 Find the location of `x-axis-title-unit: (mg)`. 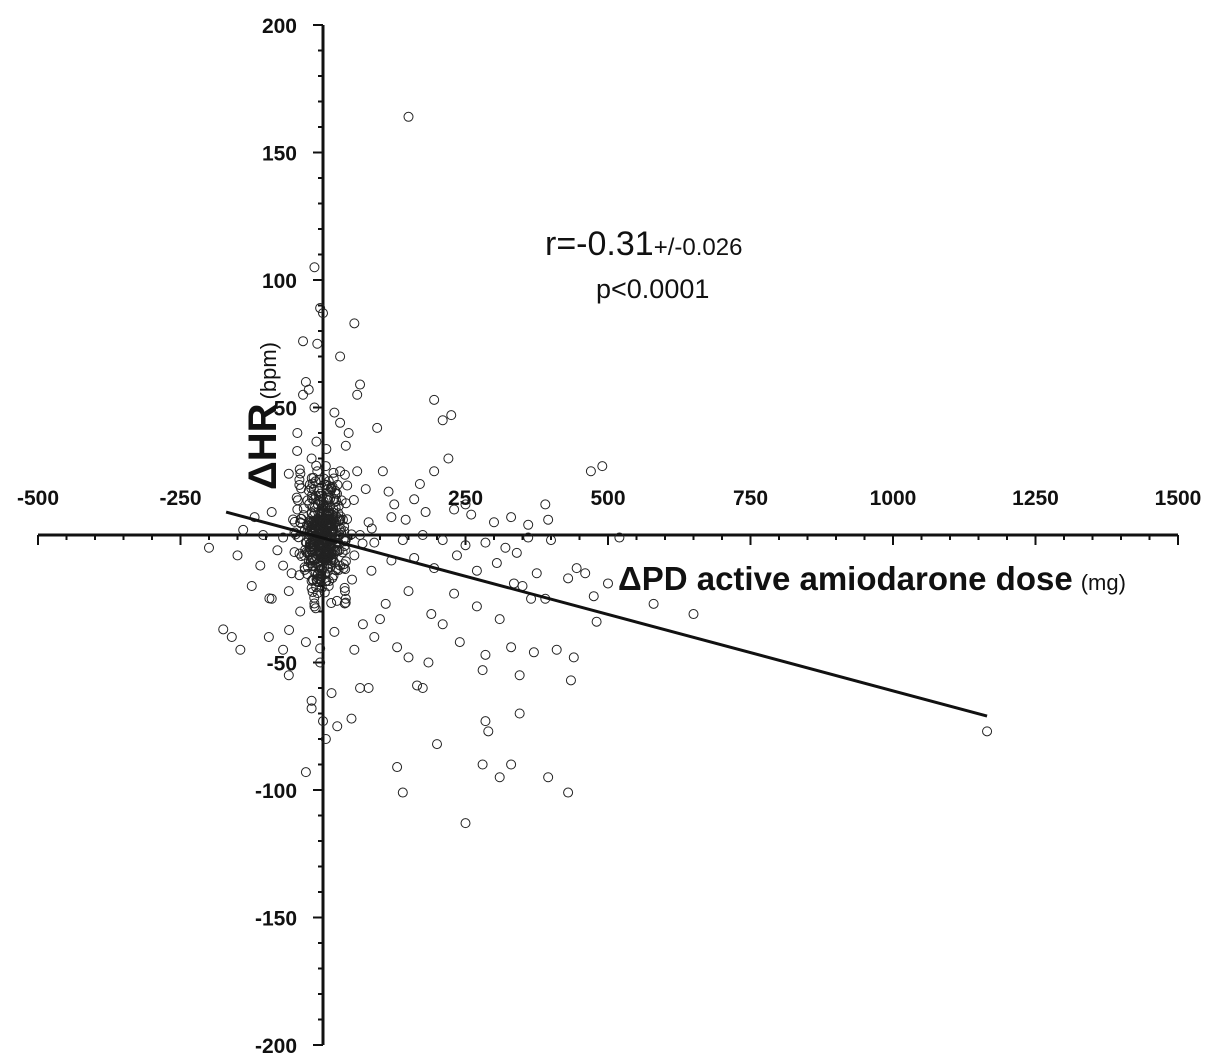

x-axis-title-unit: (mg) is located at coordinates (1103, 582).